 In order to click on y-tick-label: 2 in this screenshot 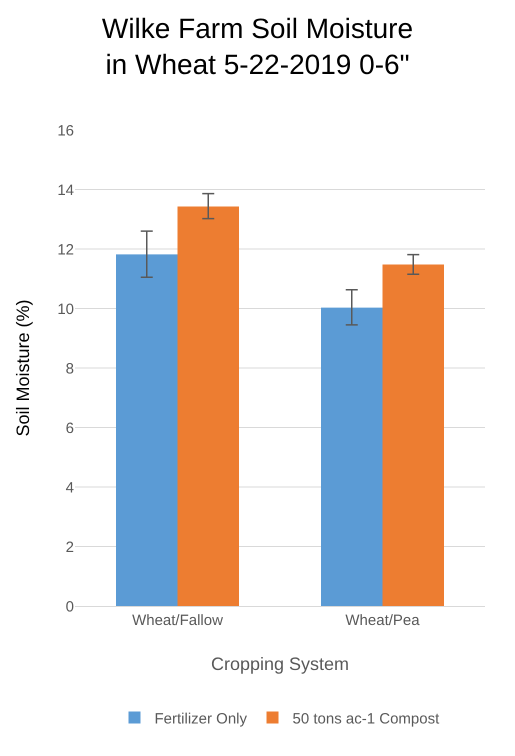, I will do `click(70, 547)`.